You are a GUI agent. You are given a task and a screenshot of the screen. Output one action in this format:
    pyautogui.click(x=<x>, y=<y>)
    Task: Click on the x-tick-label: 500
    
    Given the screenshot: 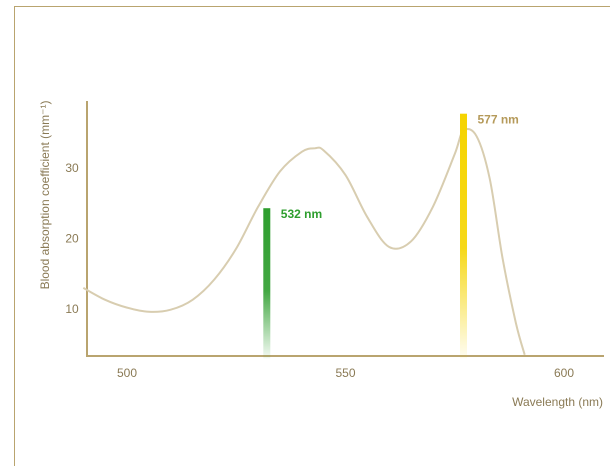 What is the action you would take?
    pyautogui.click(x=127, y=373)
    